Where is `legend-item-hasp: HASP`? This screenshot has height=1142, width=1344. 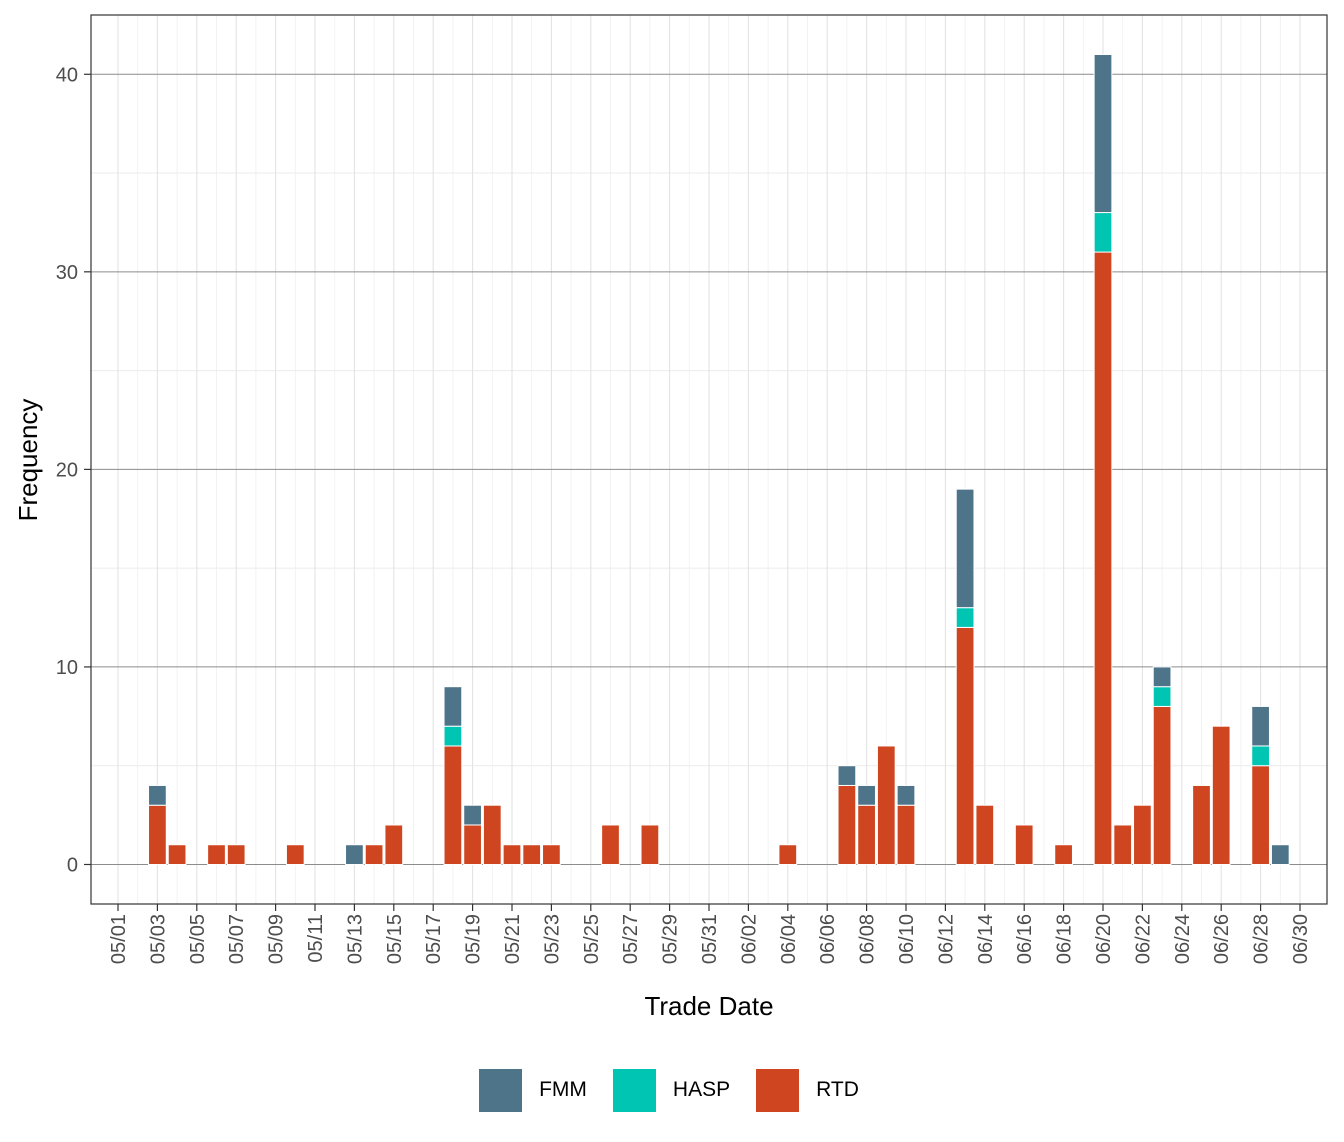 legend-item-hasp: HASP is located at coordinates (674, 1090).